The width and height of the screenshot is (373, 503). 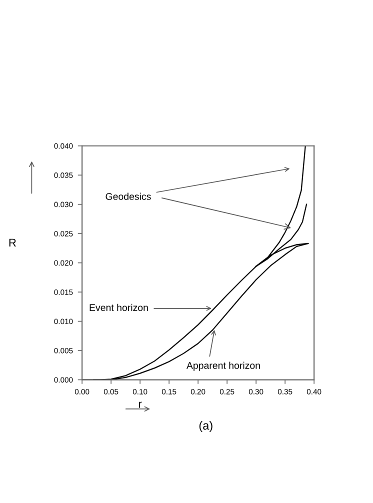 I want to click on annotation: Apparent horizon, so click(x=223, y=366).